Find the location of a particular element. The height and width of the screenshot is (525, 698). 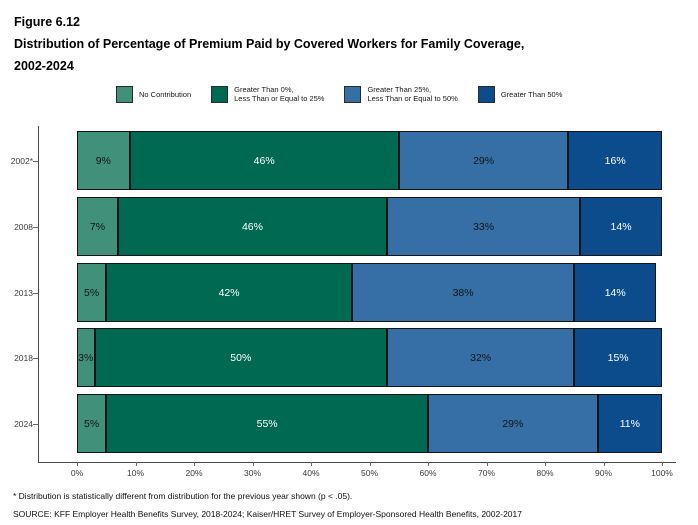

bar-segment: 38% is located at coordinates (463, 292).